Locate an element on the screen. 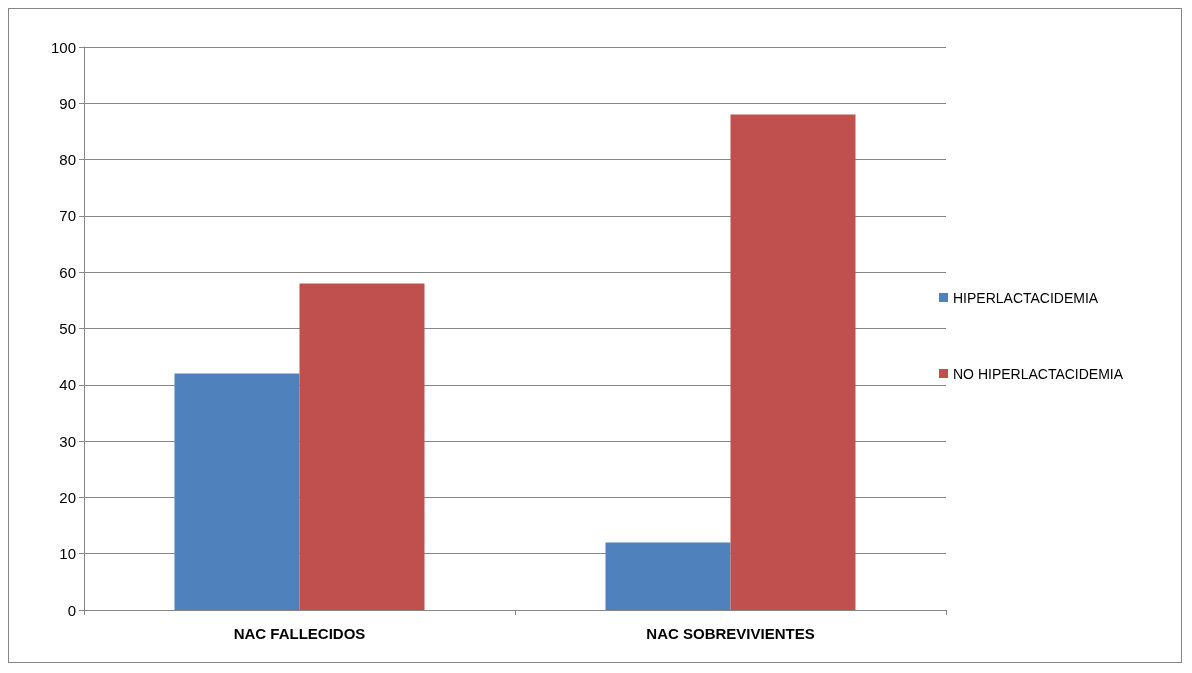 The image size is (1192, 673). y-tick-label: 50 is located at coordinates (67, 328).